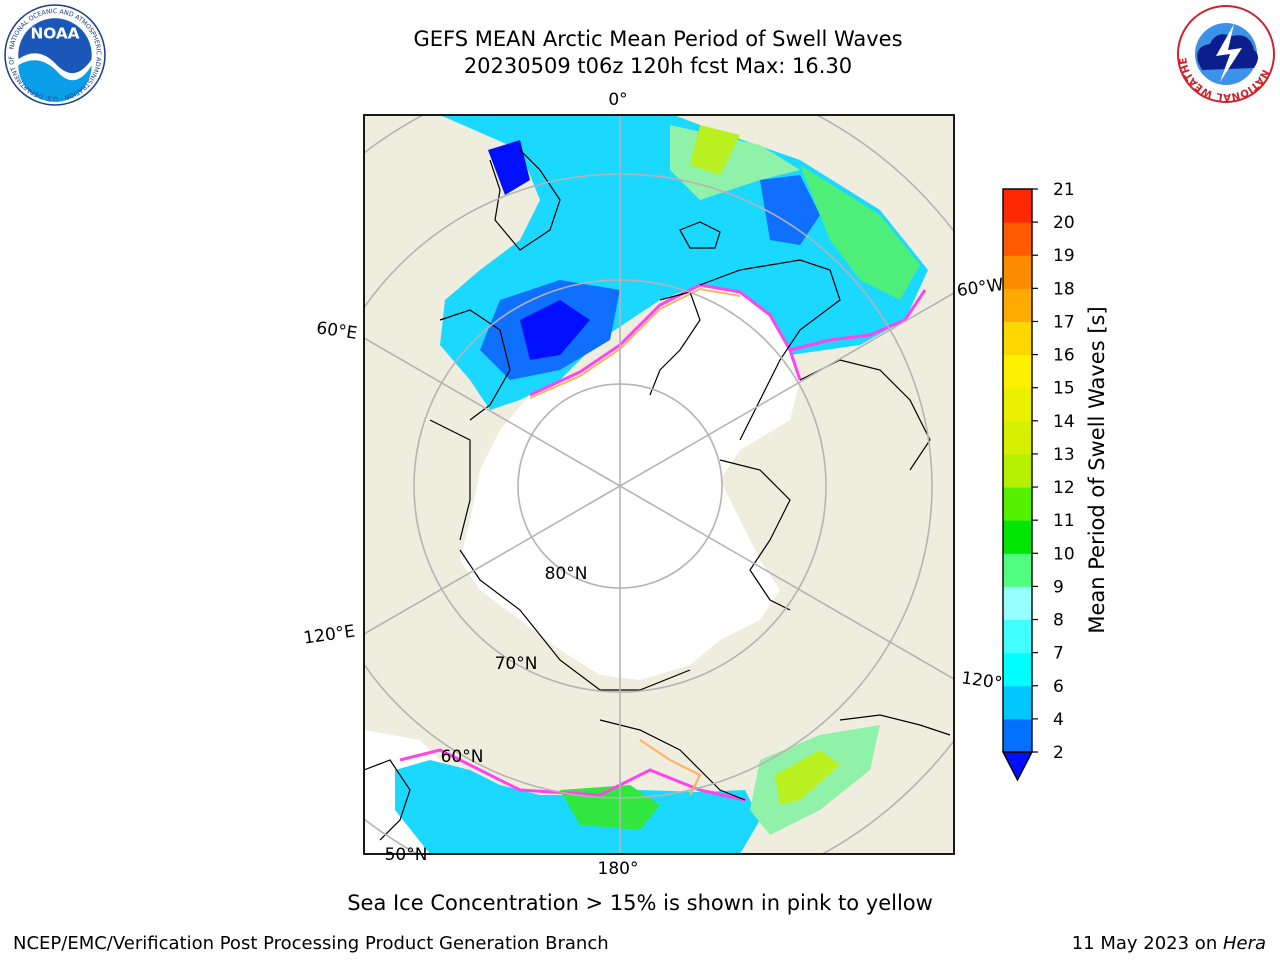 The height and width of the screenshot is (960, 1280). What do you see at coordinates (755, 535) in the screenshot?
I see `coast-canadian-archipelago` at bounding box center [755, 535].